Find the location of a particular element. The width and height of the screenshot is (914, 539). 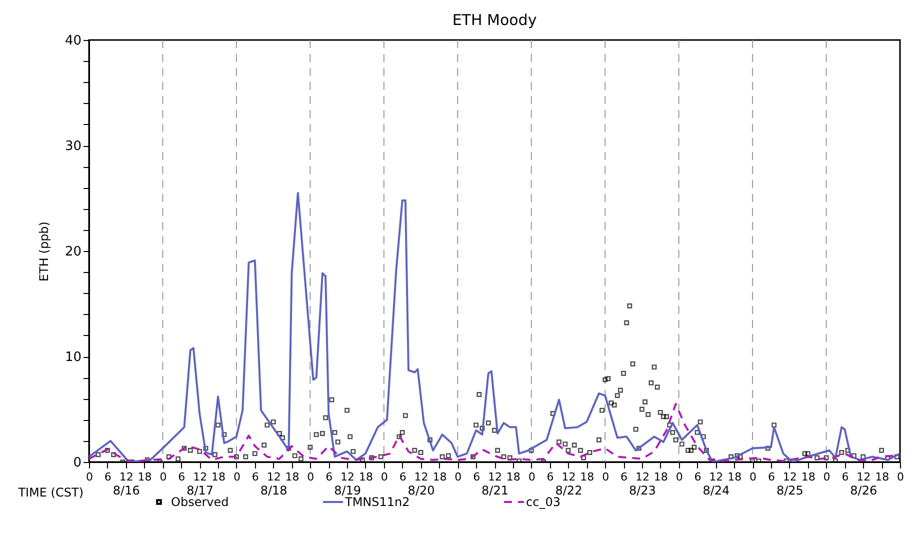

y-tick-label: 40 is located at coordinates (73, 41).